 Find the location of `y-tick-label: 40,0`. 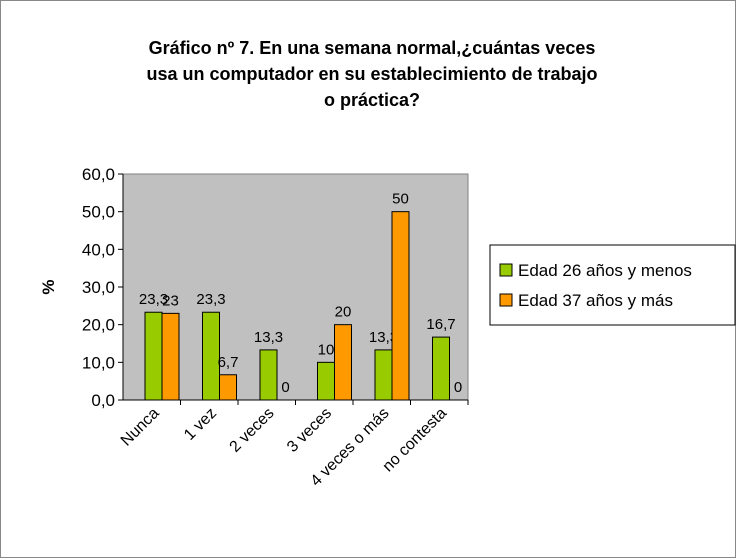

y-tick-label: 40,0 is located at coordinates (98, 249).